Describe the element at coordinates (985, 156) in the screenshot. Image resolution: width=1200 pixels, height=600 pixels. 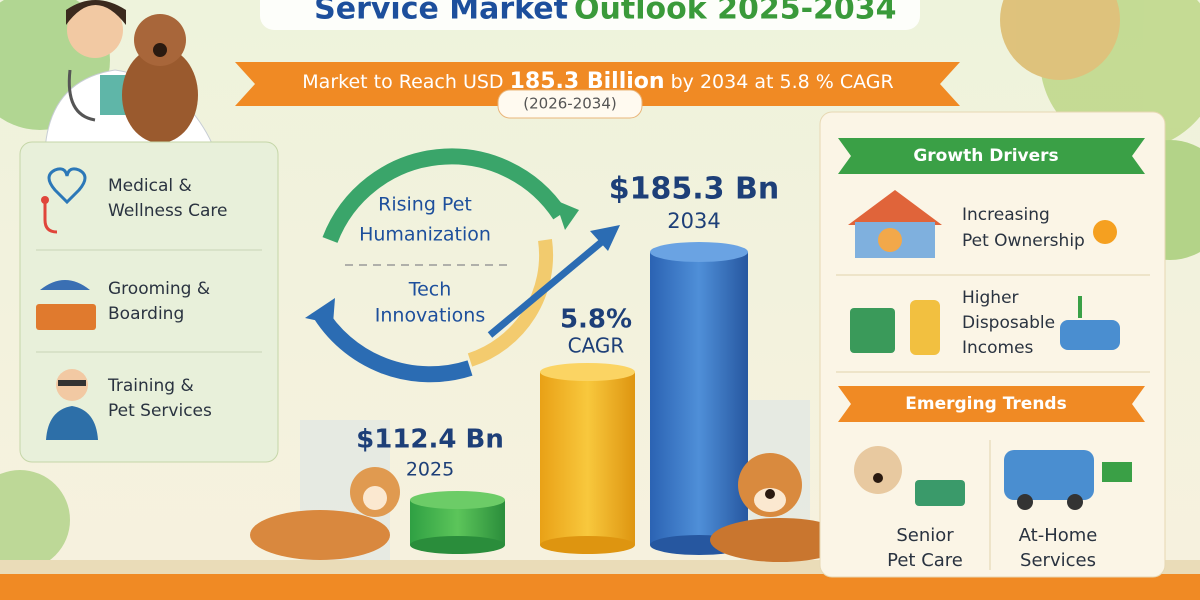
I see `section-title: Growth Drivers` at that location.